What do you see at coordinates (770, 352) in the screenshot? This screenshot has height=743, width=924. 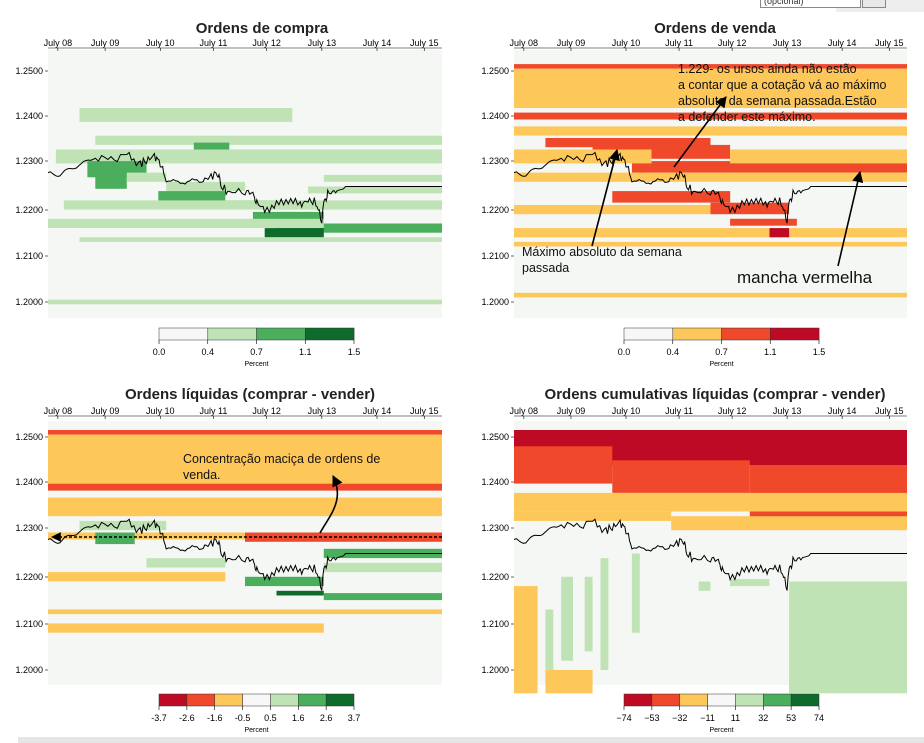 I see `legend-break: 1.1` at bounding box center [770, 352].